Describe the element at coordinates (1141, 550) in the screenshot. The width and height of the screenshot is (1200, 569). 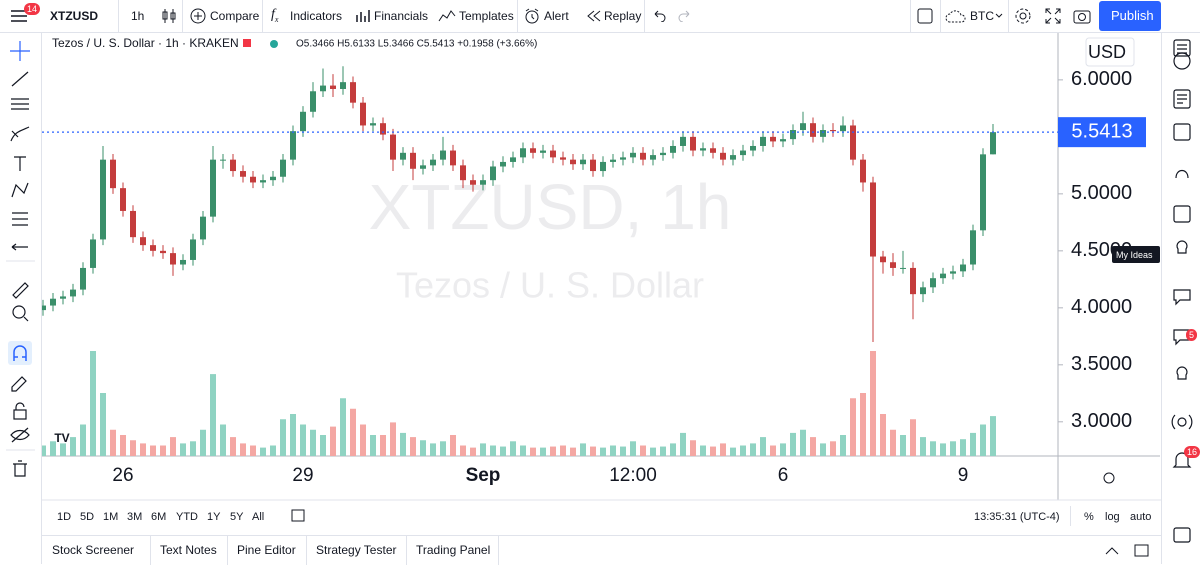
I see `maximize-icon` at that location.